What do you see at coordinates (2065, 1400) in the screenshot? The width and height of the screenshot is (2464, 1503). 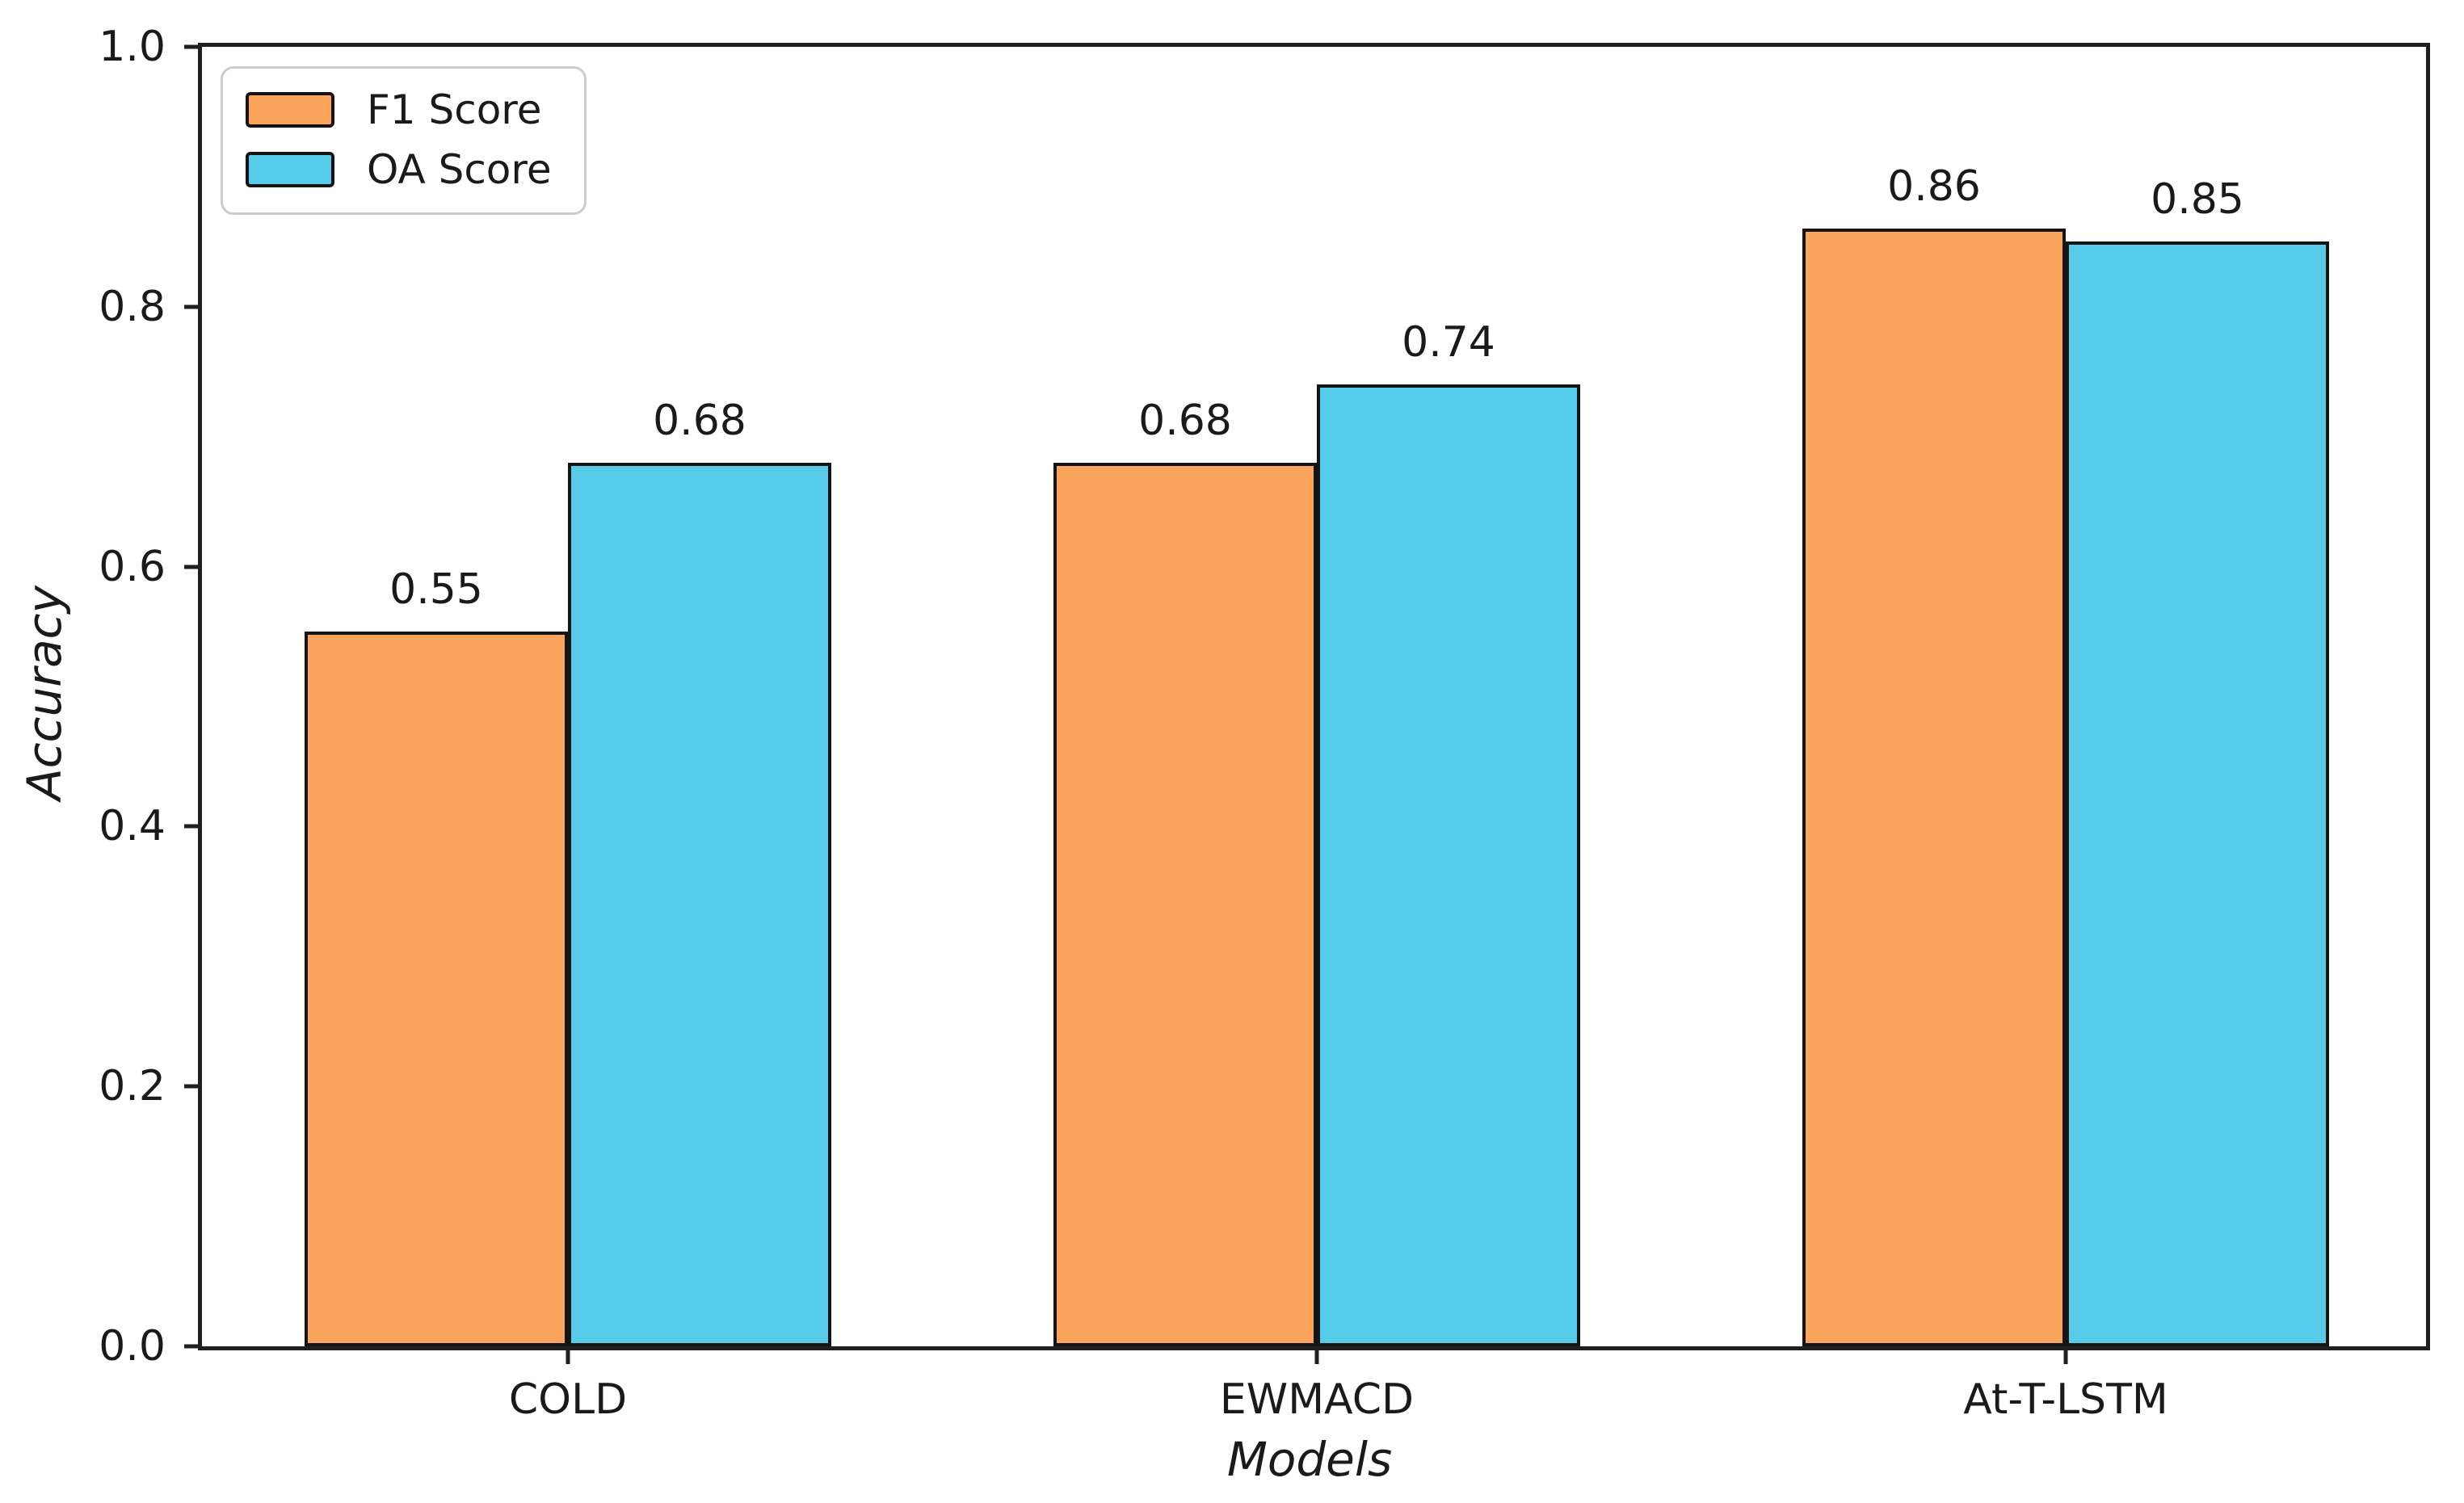 I see `x-tick-label: At-T-LSTM` at bounding box center [2065, 1400].